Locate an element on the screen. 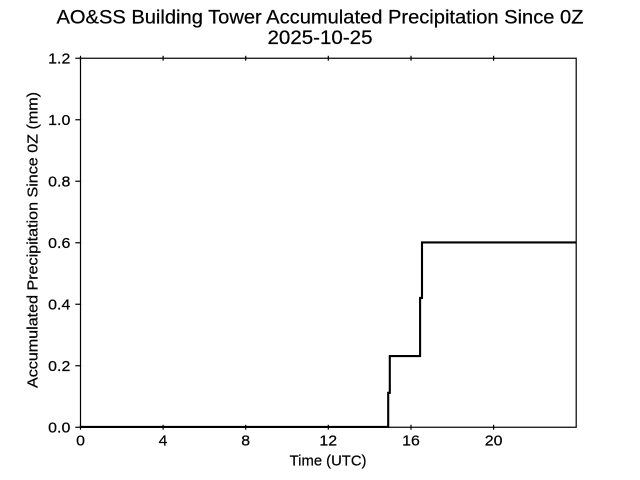 This screenshot has width=640, height=480. svg-text: 0.8 is located at coordinates (59, 182).